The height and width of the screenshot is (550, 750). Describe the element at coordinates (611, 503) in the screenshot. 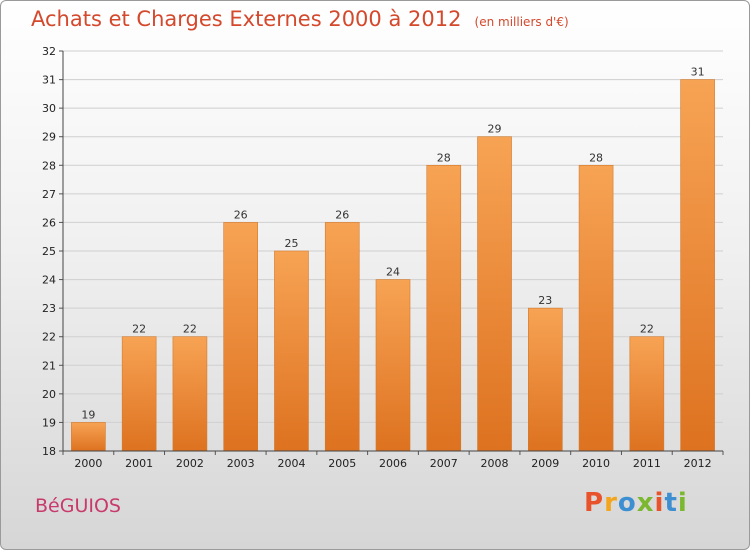

I see `logo-letter: r` at that location.